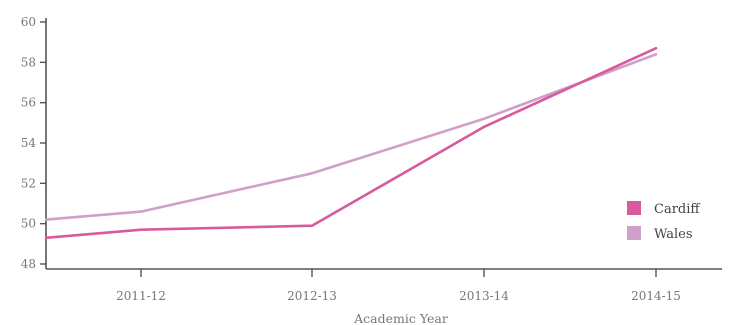  I want to click on x-tick-label: 2014-15, so click(656, 296).